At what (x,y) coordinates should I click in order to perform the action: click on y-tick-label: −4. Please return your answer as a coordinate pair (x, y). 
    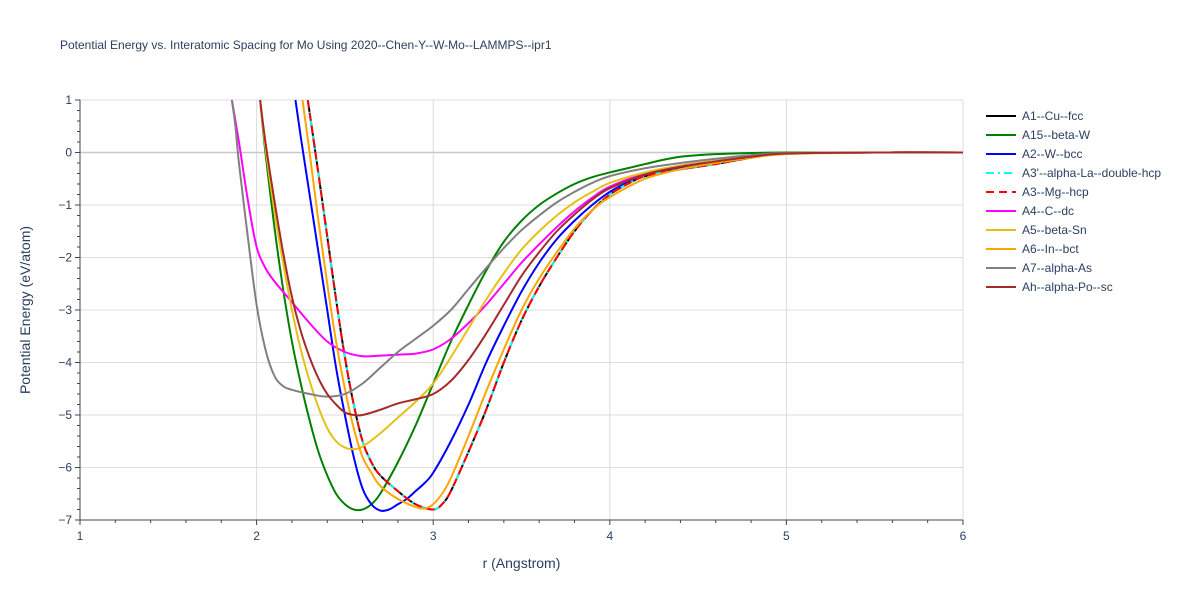
    Looking at the image, I should click on (65, 363).